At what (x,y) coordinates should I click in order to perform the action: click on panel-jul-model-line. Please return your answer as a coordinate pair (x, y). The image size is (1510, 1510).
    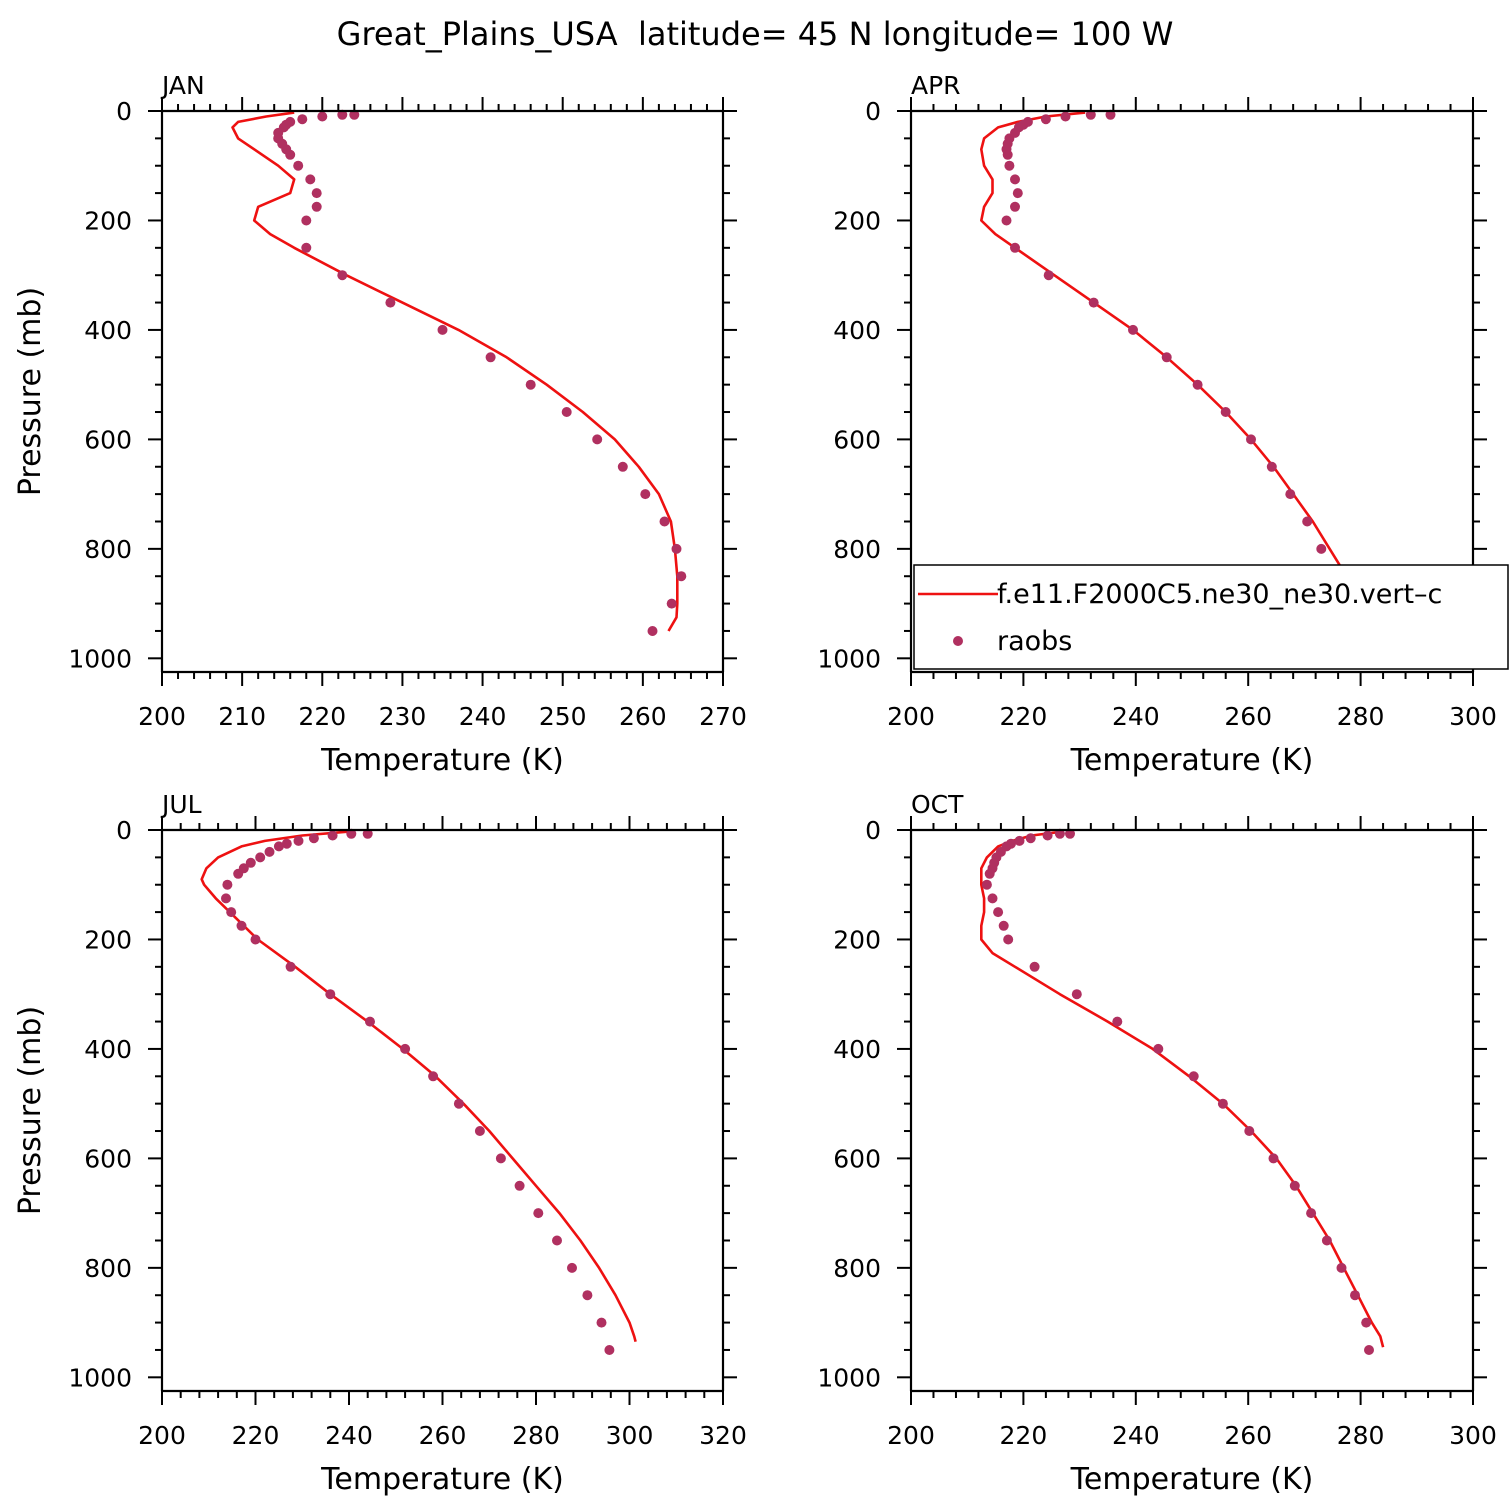
    Looking at the image, I should click on (418, 1086).